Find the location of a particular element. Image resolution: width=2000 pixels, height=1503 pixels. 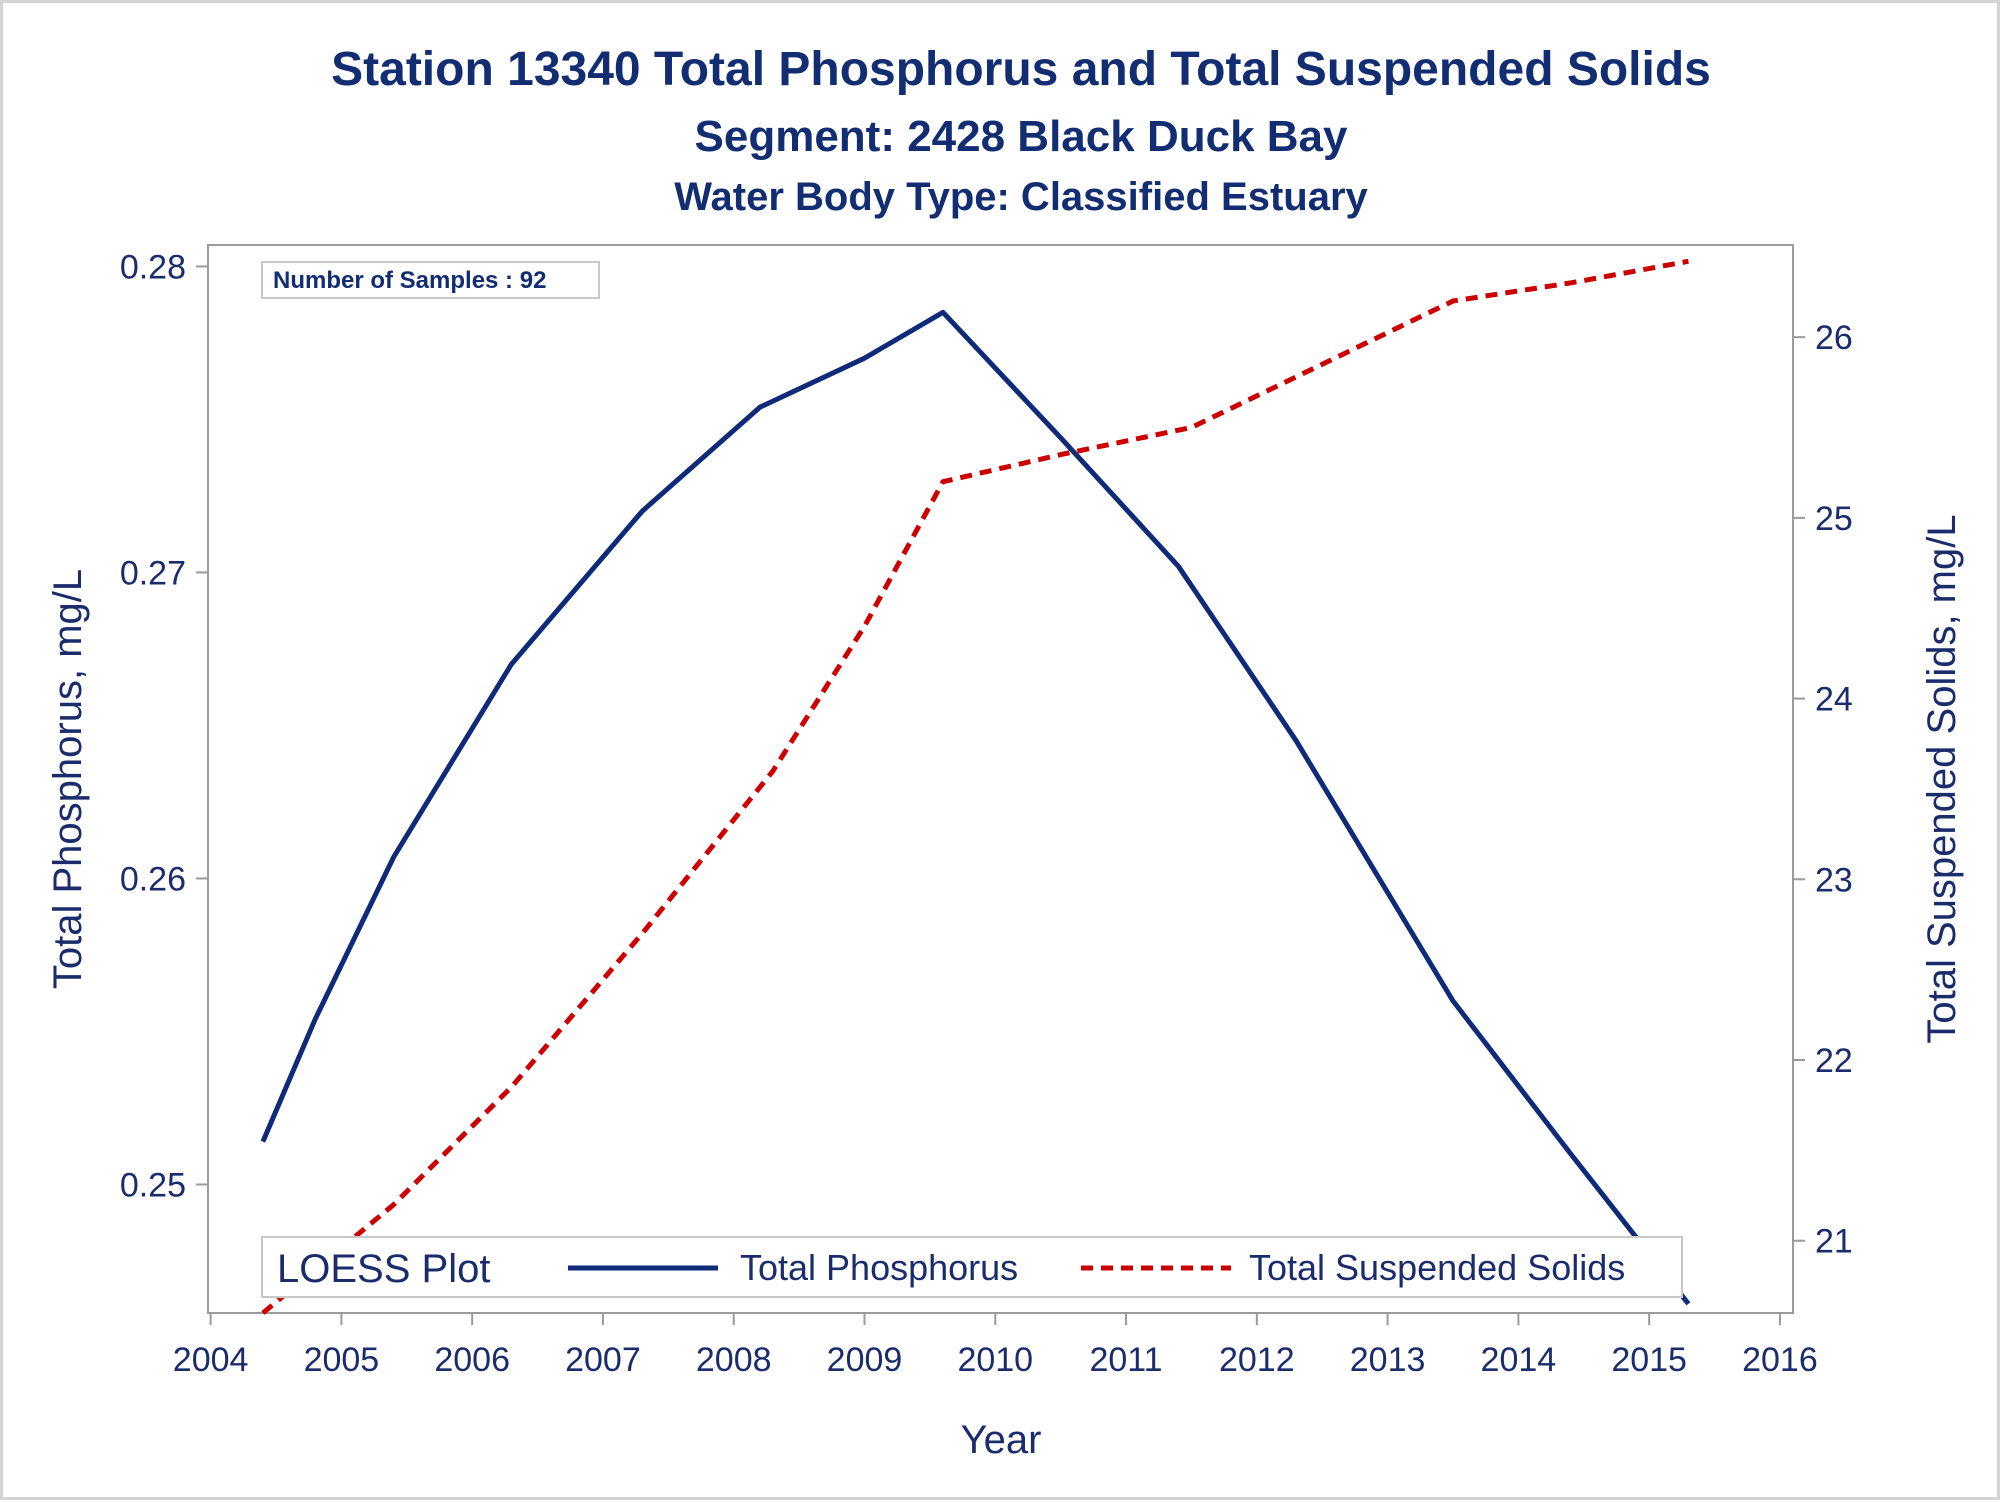

x-tick-label: 2013 is located at coordinates (1388, 1360).